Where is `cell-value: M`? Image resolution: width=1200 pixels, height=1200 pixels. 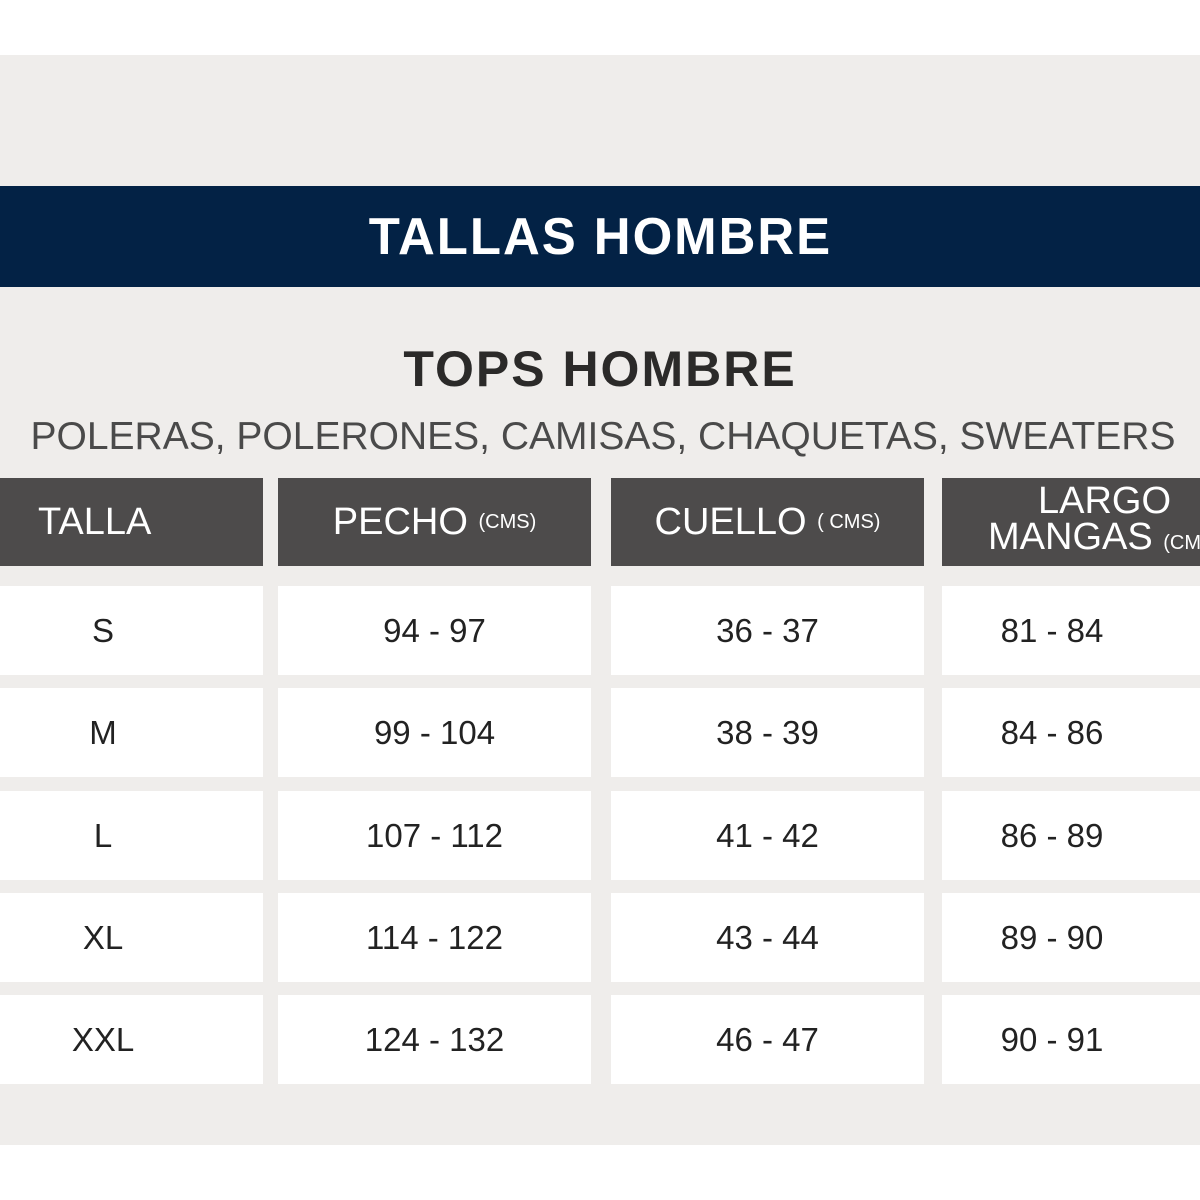 cell-value: M is located at coordinates (103, 732).